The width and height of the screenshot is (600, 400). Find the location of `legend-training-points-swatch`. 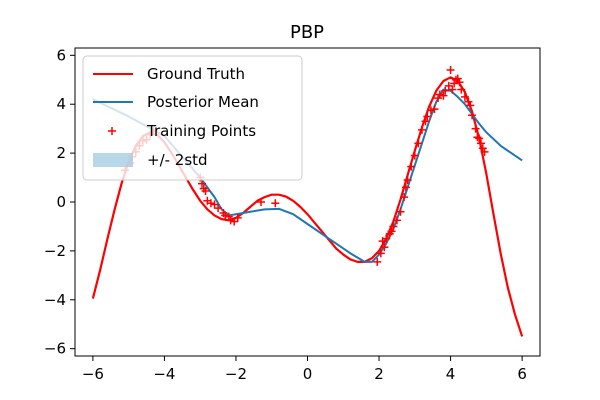

legend-training-points-swatch is located at coordinates (112, 131).